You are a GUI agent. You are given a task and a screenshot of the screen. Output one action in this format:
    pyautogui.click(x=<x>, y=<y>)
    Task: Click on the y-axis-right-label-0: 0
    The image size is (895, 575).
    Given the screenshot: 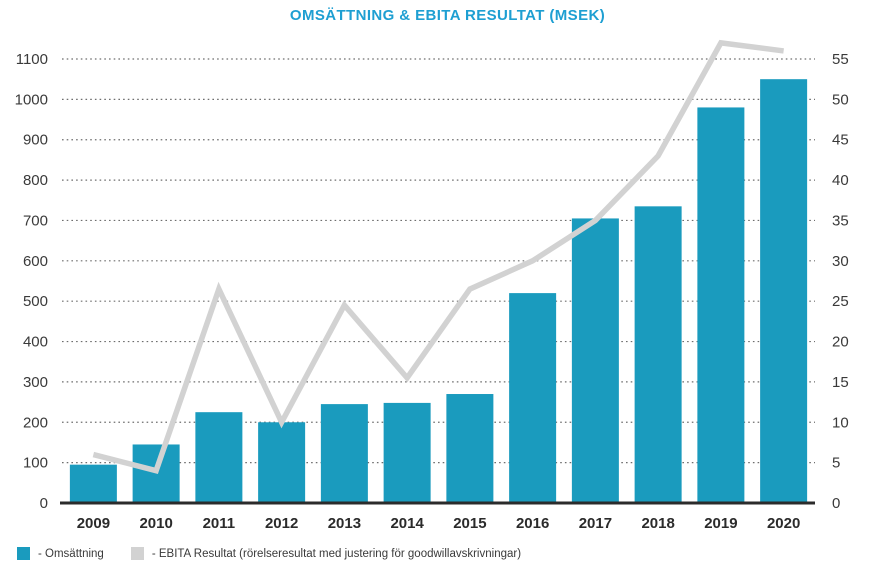 What is the action you would take?
    pyautogui.click(x=836, y=503)
    